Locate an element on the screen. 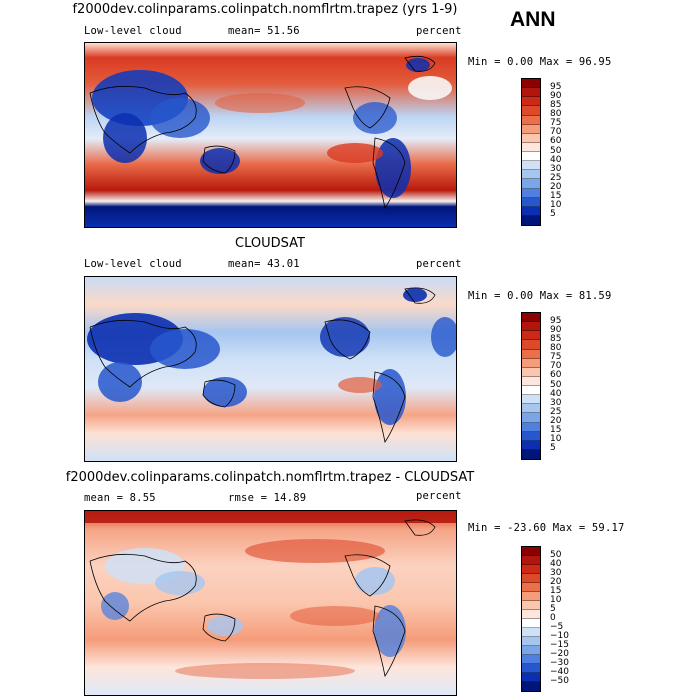 The width and height of the screenshot is (700, 700). panel2-colorbar-tick-label: 25 is located at coordinates (556, 411).